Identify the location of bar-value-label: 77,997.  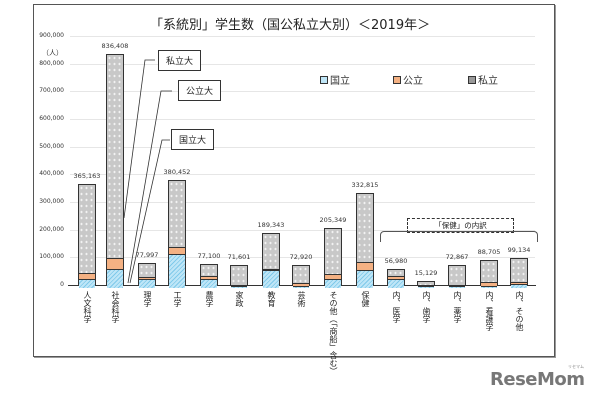
(147, 255).